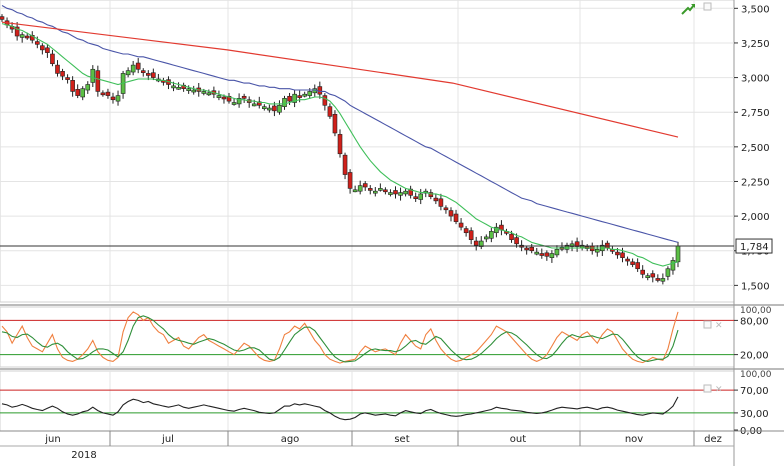  I want to click on rsi-line, so click(340, 408).